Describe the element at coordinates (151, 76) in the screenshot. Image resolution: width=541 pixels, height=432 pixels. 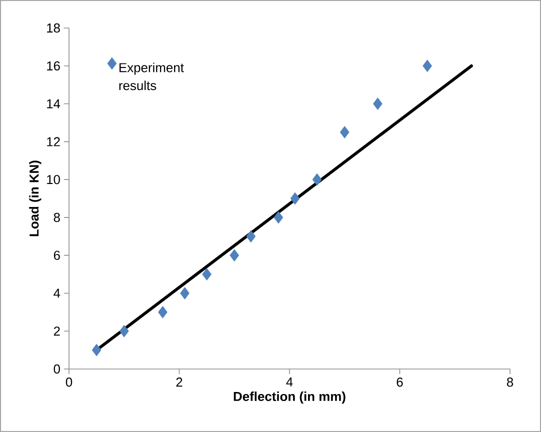
I see `legend-label: Experiment results` at that location.